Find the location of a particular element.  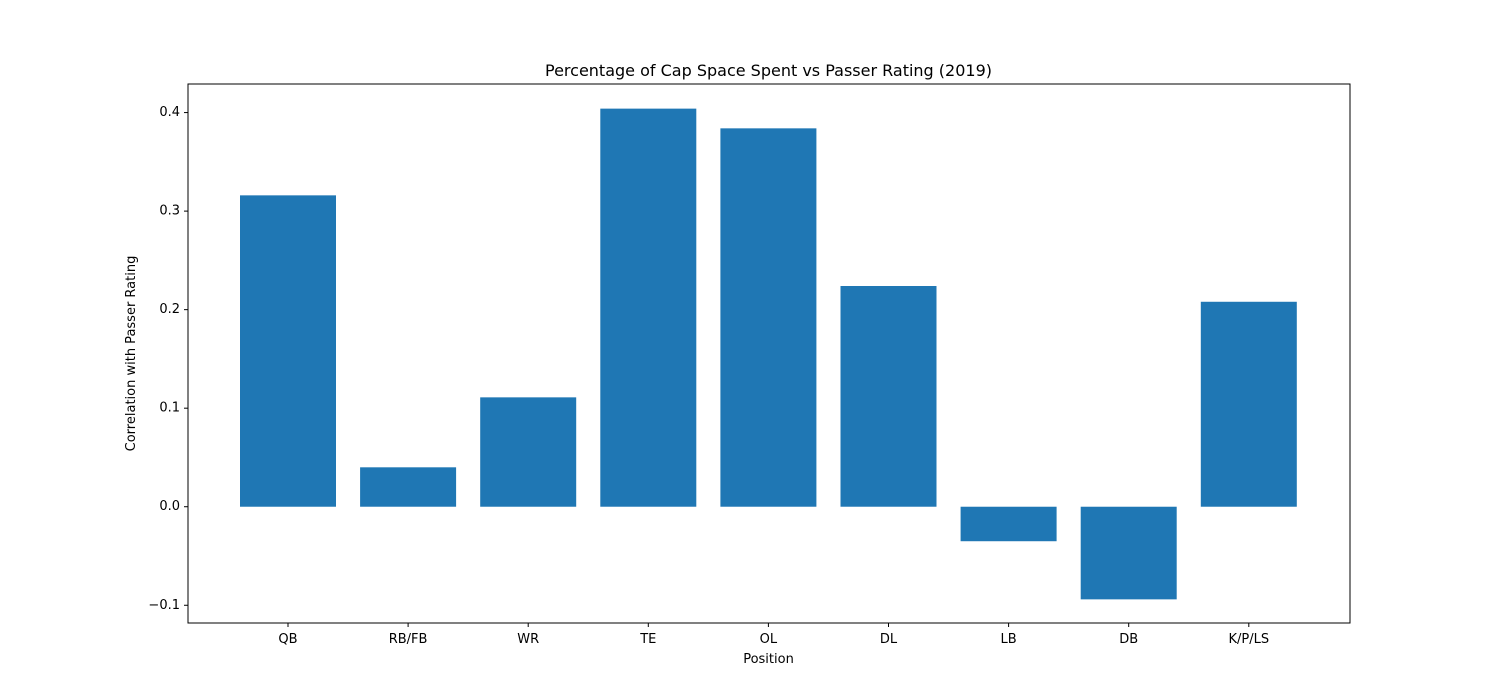

x-tick-label: WR is located at coordinates (528, 639).